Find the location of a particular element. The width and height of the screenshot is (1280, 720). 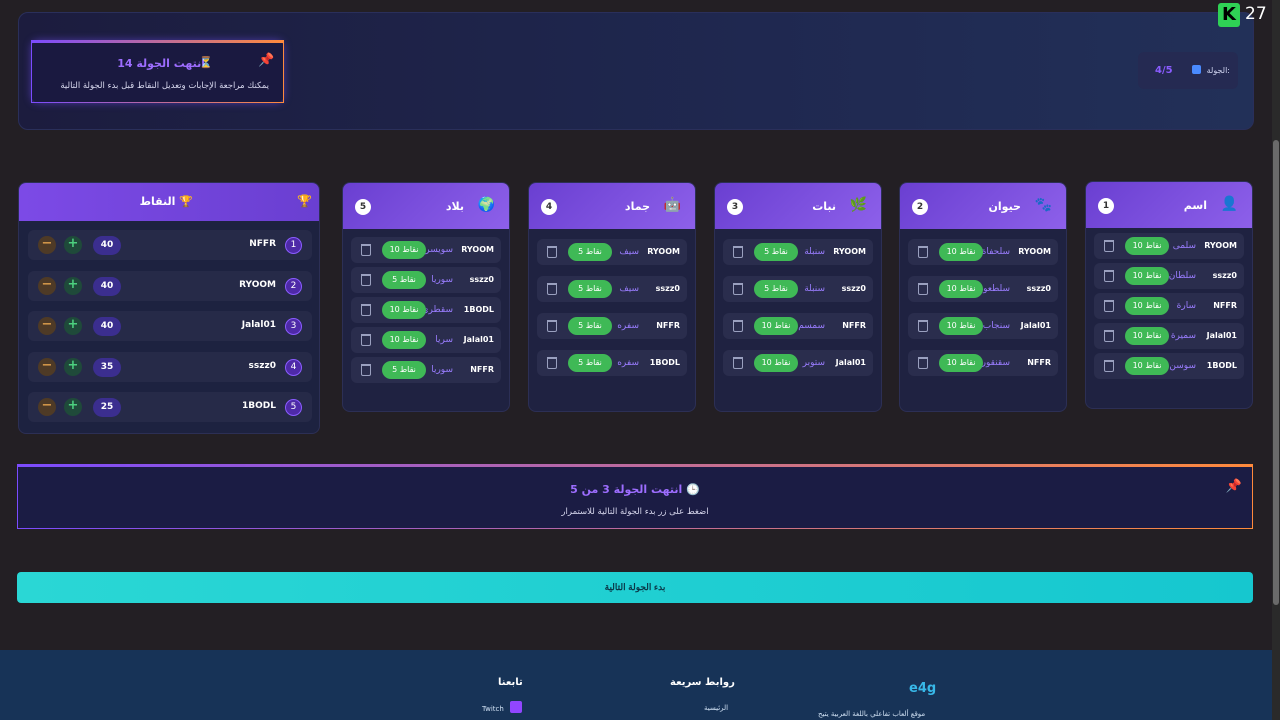

answer-text: سيف is located at coordinates (629, 289).